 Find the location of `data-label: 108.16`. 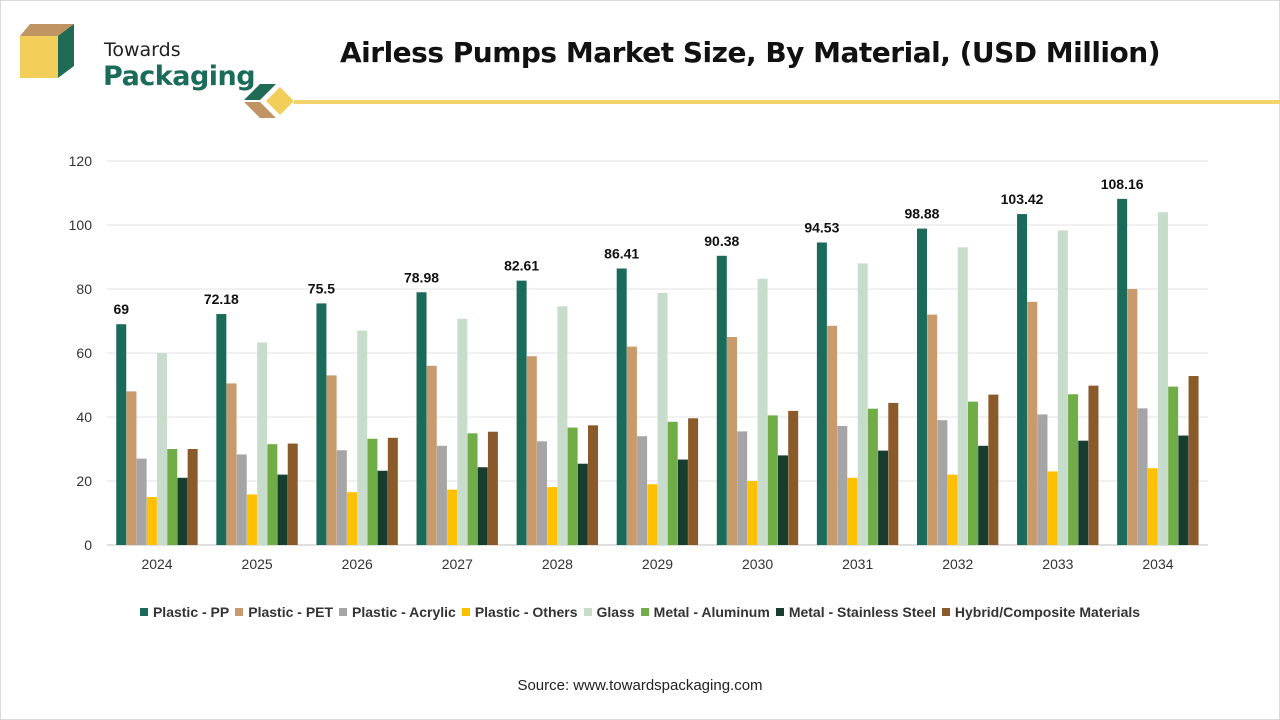

data-label: 108.16 is located at coordinates (1122, 184).